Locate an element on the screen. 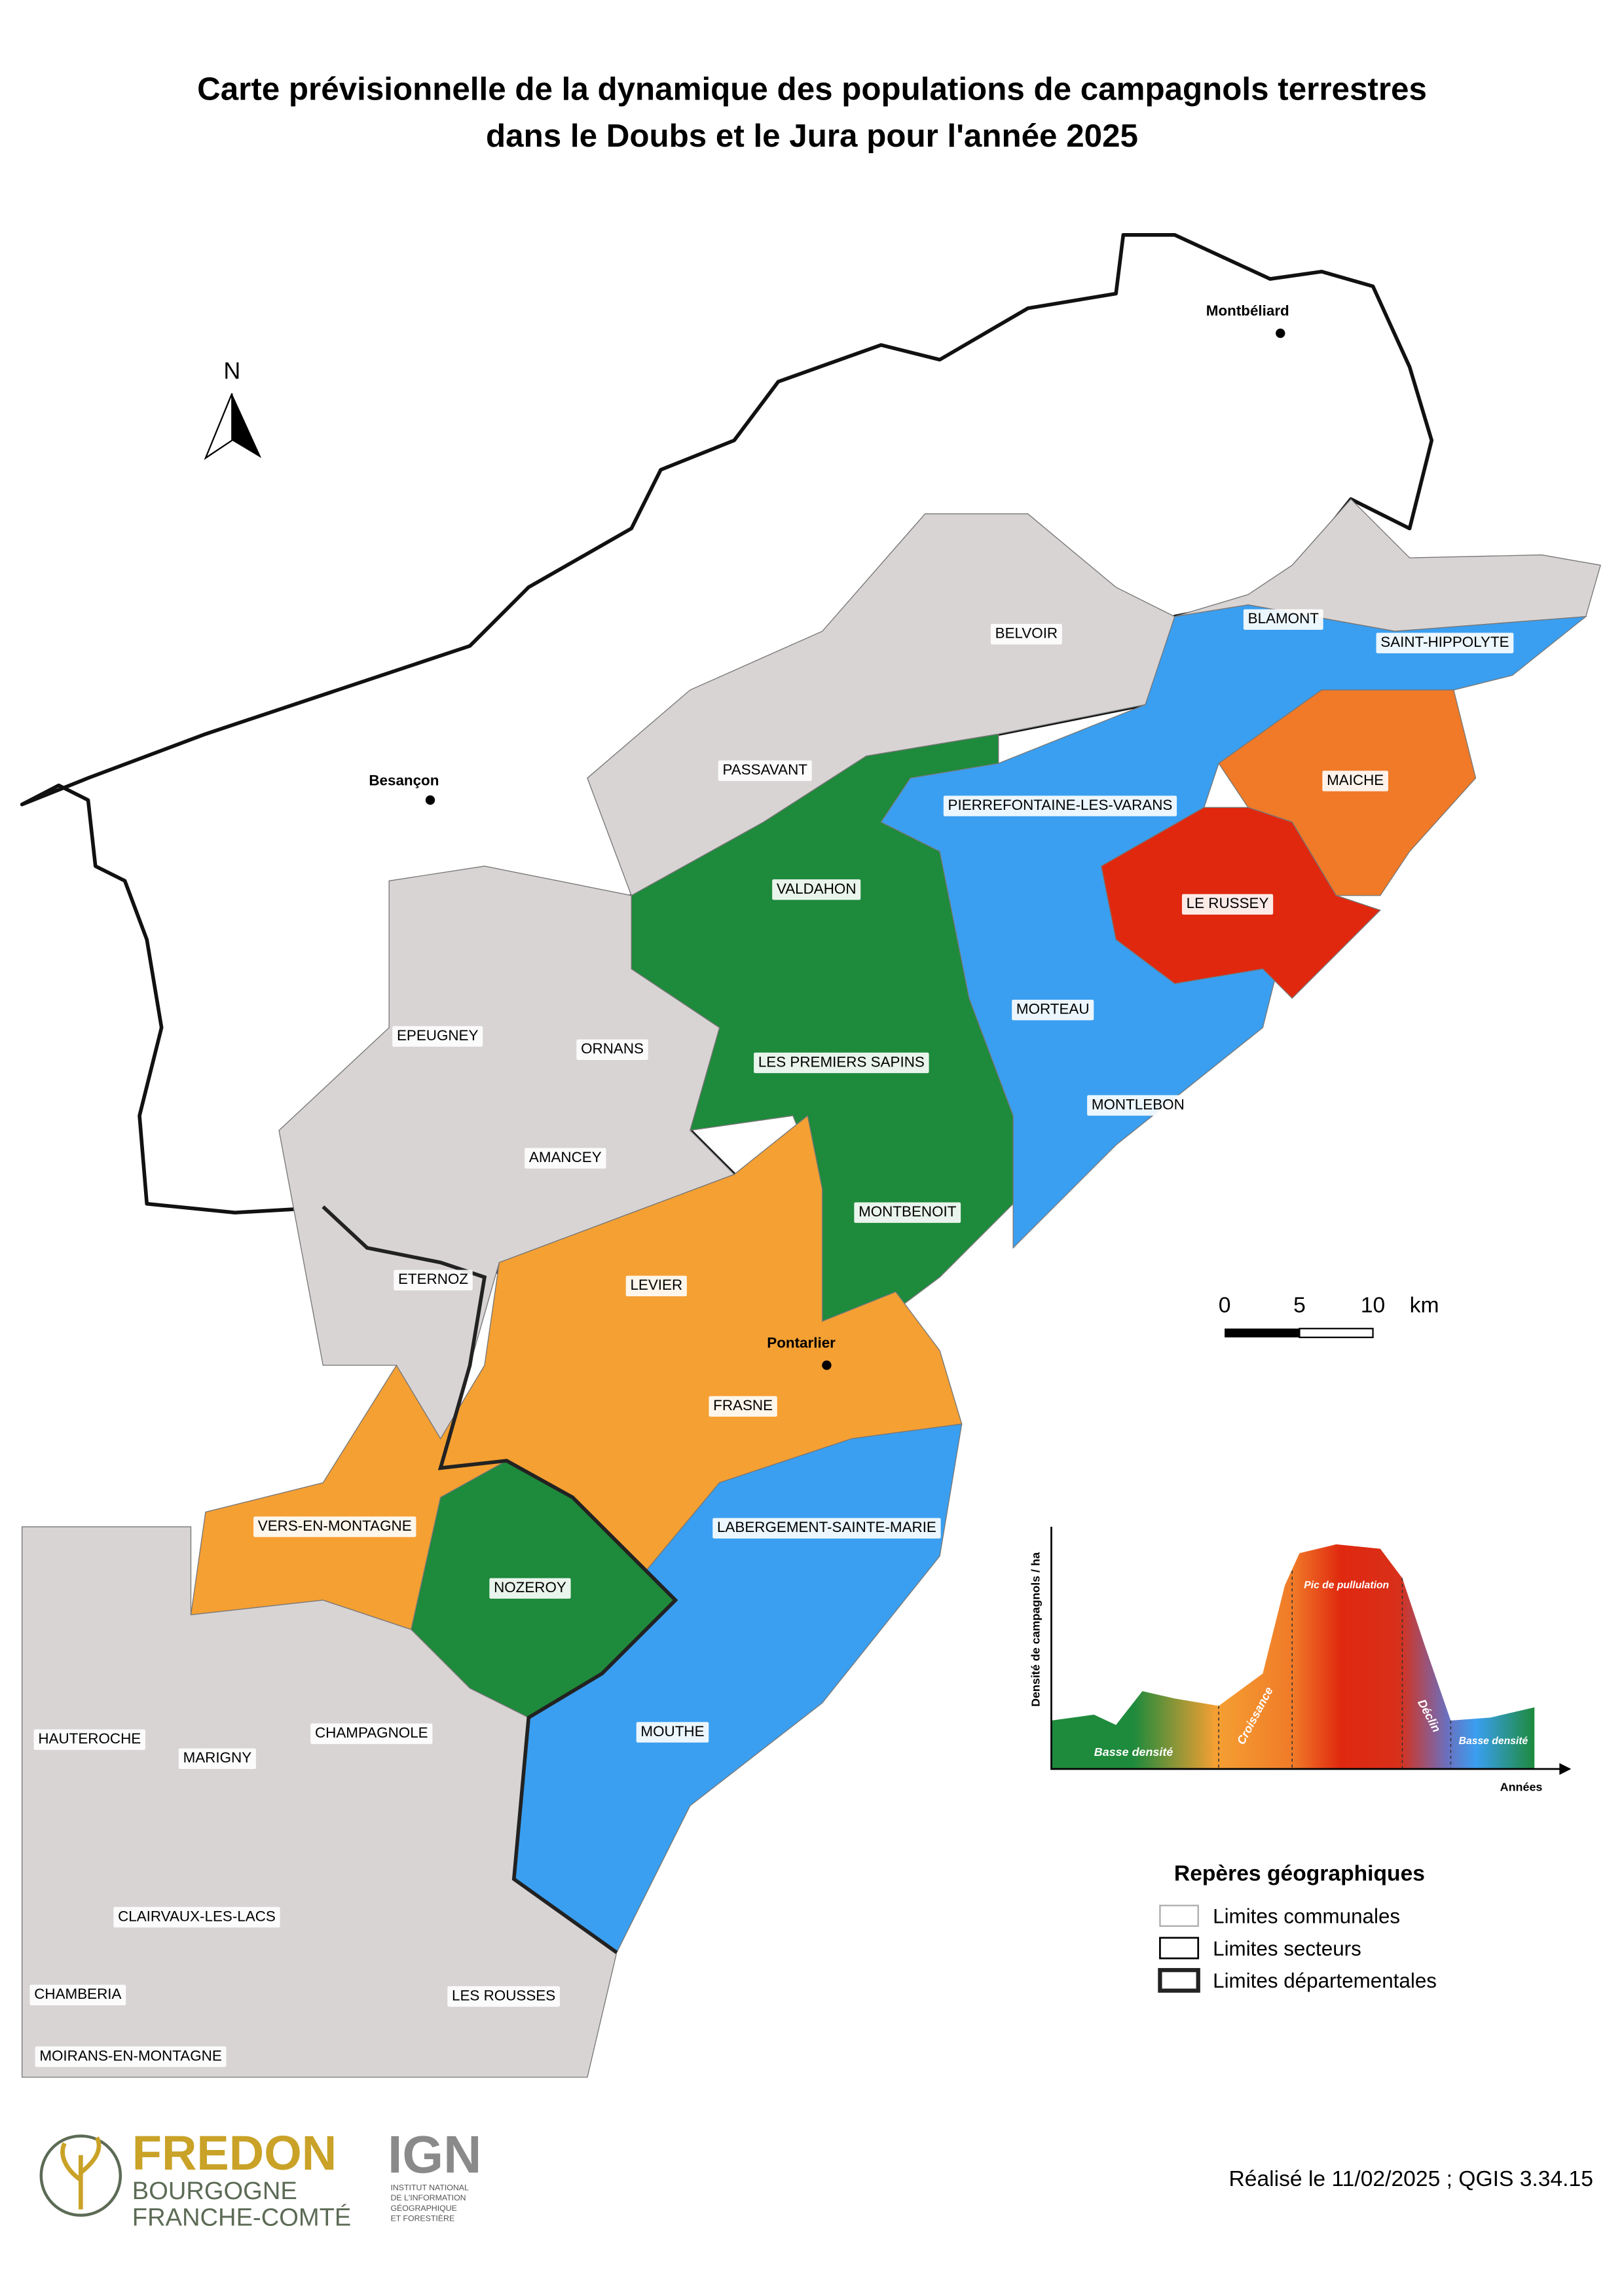 Image resolution: width=1624 pixels, height=2296 pixels. sector-label: EPEUGNEY is located at coordinates (438, 1035).